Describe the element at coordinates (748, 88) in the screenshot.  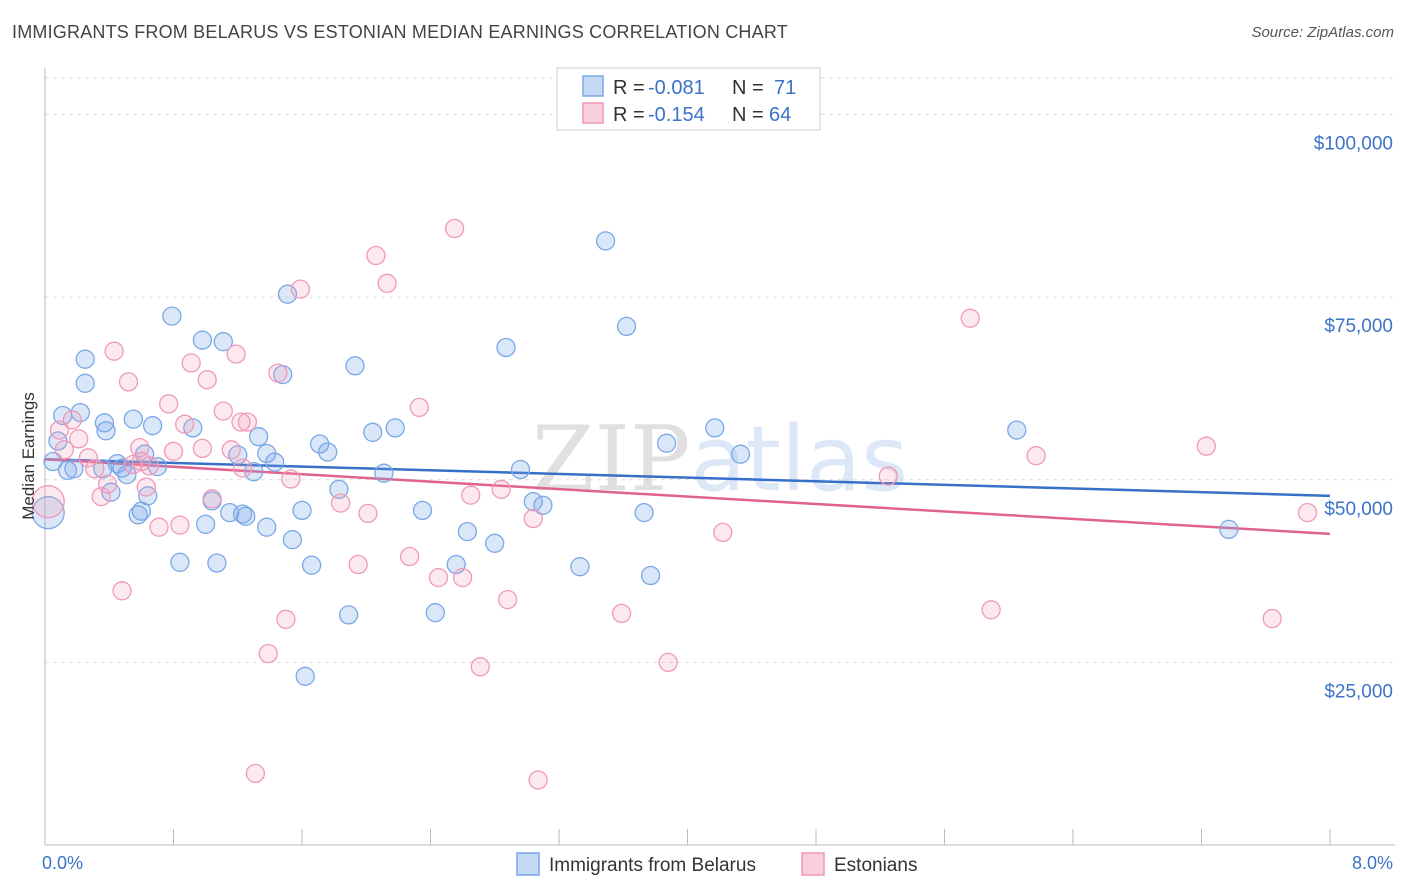
I see `legend-n-label-belarus: N =` at that location.